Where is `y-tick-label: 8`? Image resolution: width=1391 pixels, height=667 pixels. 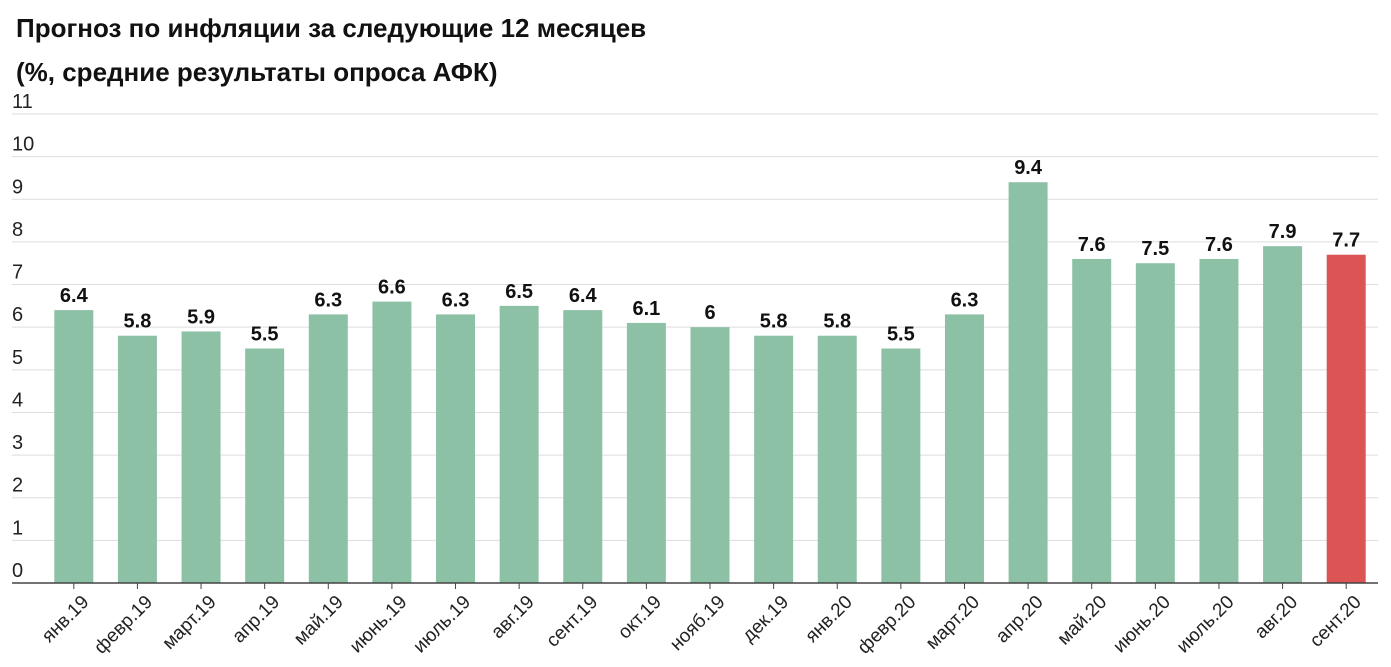 y-tick-label: 8 is located at coordinates (17, 230).